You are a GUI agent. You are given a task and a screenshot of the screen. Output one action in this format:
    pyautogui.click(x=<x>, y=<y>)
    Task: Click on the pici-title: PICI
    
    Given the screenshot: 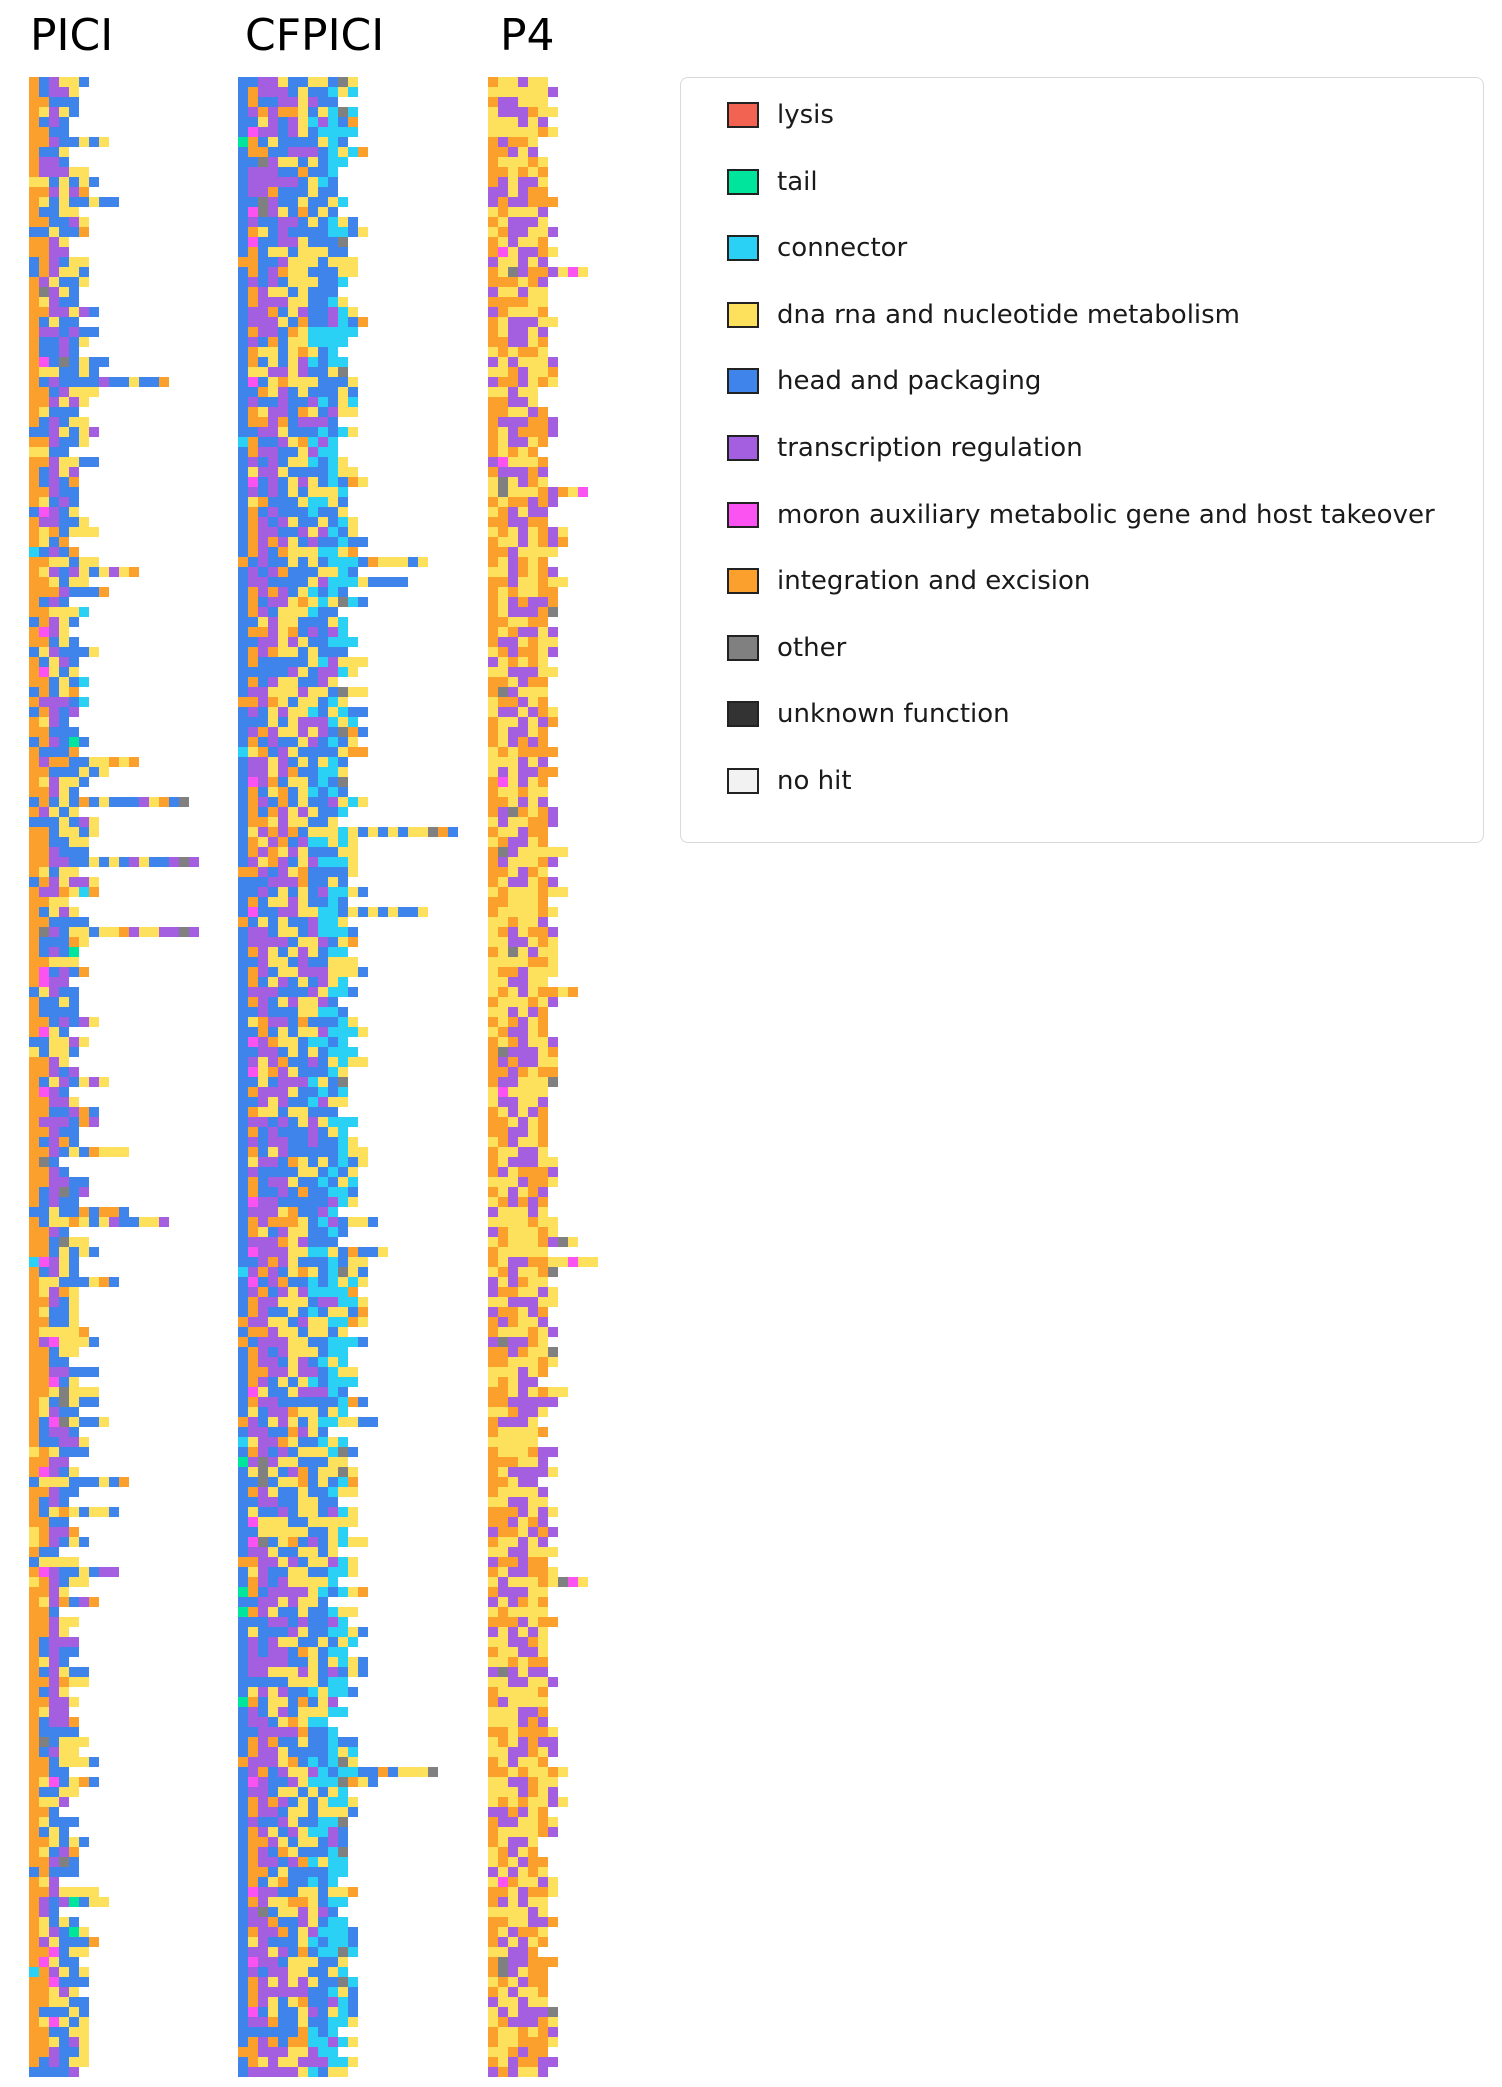 What is the action you would take?
    pyautogui.click(x=72, y=35)
    